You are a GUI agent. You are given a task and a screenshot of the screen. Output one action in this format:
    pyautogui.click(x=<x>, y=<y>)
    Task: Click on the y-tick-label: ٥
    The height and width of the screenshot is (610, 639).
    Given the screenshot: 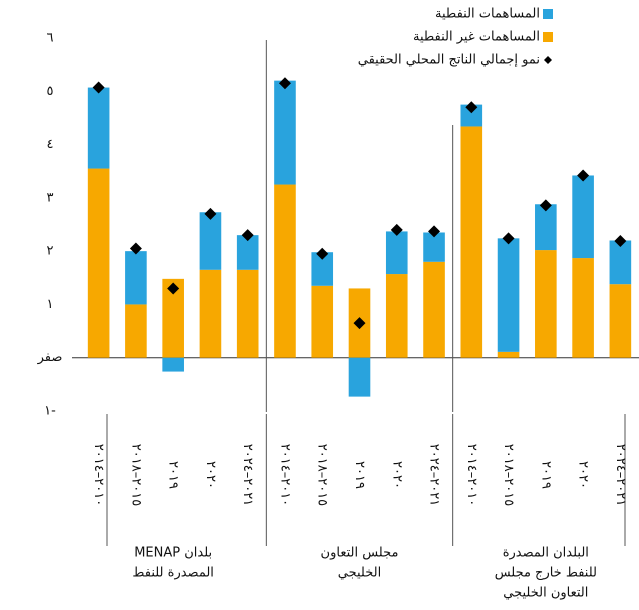 What is the action you would take?
    pyautogui.click(x=50, y=91)
    